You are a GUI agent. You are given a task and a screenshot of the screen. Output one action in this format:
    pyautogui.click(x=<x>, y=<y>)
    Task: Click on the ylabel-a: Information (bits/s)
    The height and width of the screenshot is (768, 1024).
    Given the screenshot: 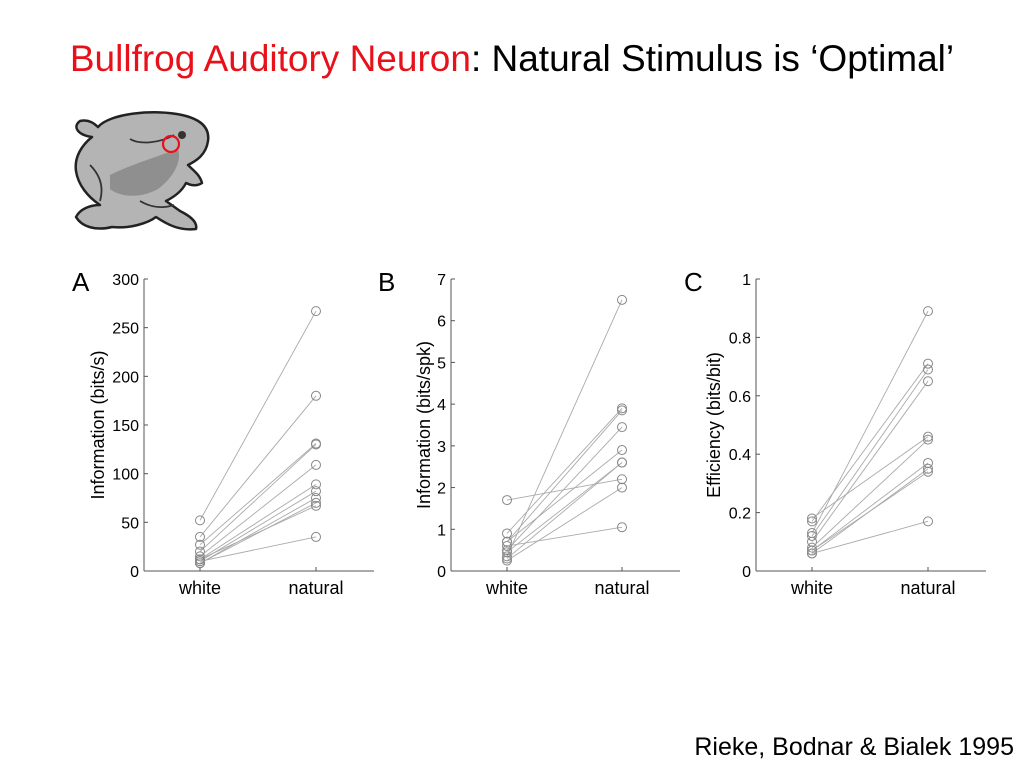 What is the action you would take?
    pyautogui.click(x=98, y=424)
    